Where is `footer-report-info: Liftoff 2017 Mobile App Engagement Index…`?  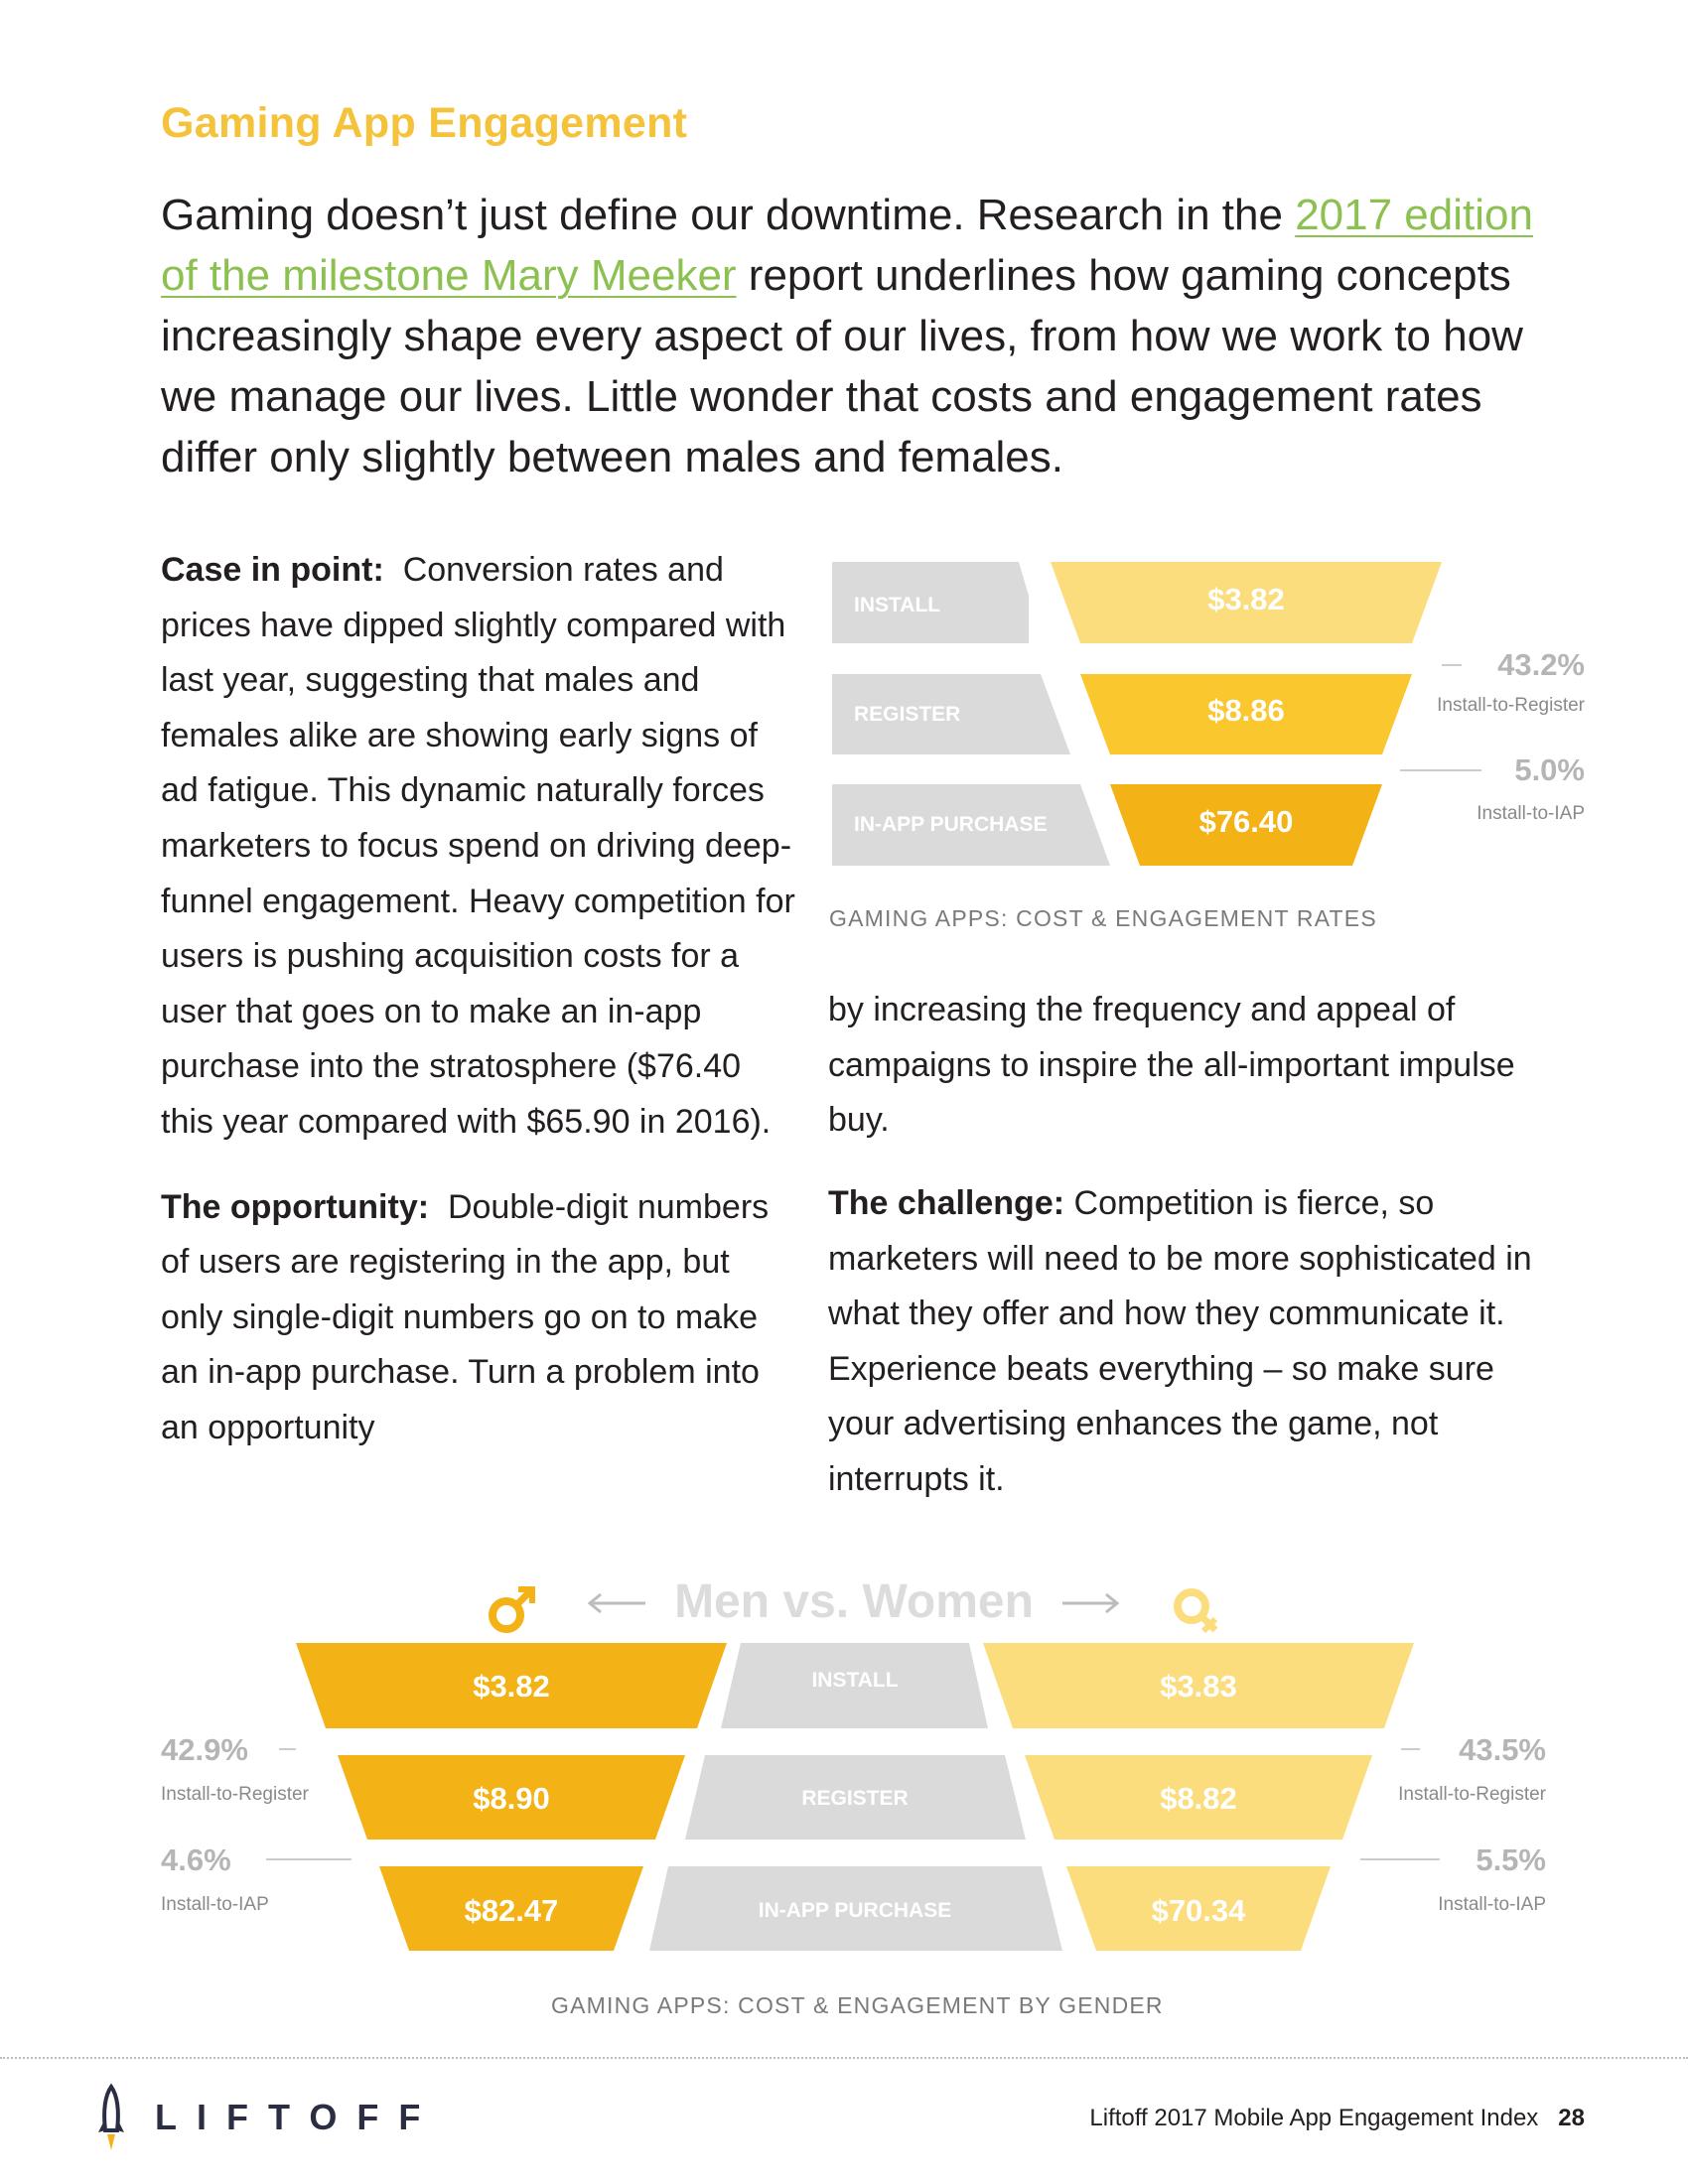
footer-report-info: Liftoff 2017 Mobile App Engagement Index… is located at coordinates (1337, 2118).